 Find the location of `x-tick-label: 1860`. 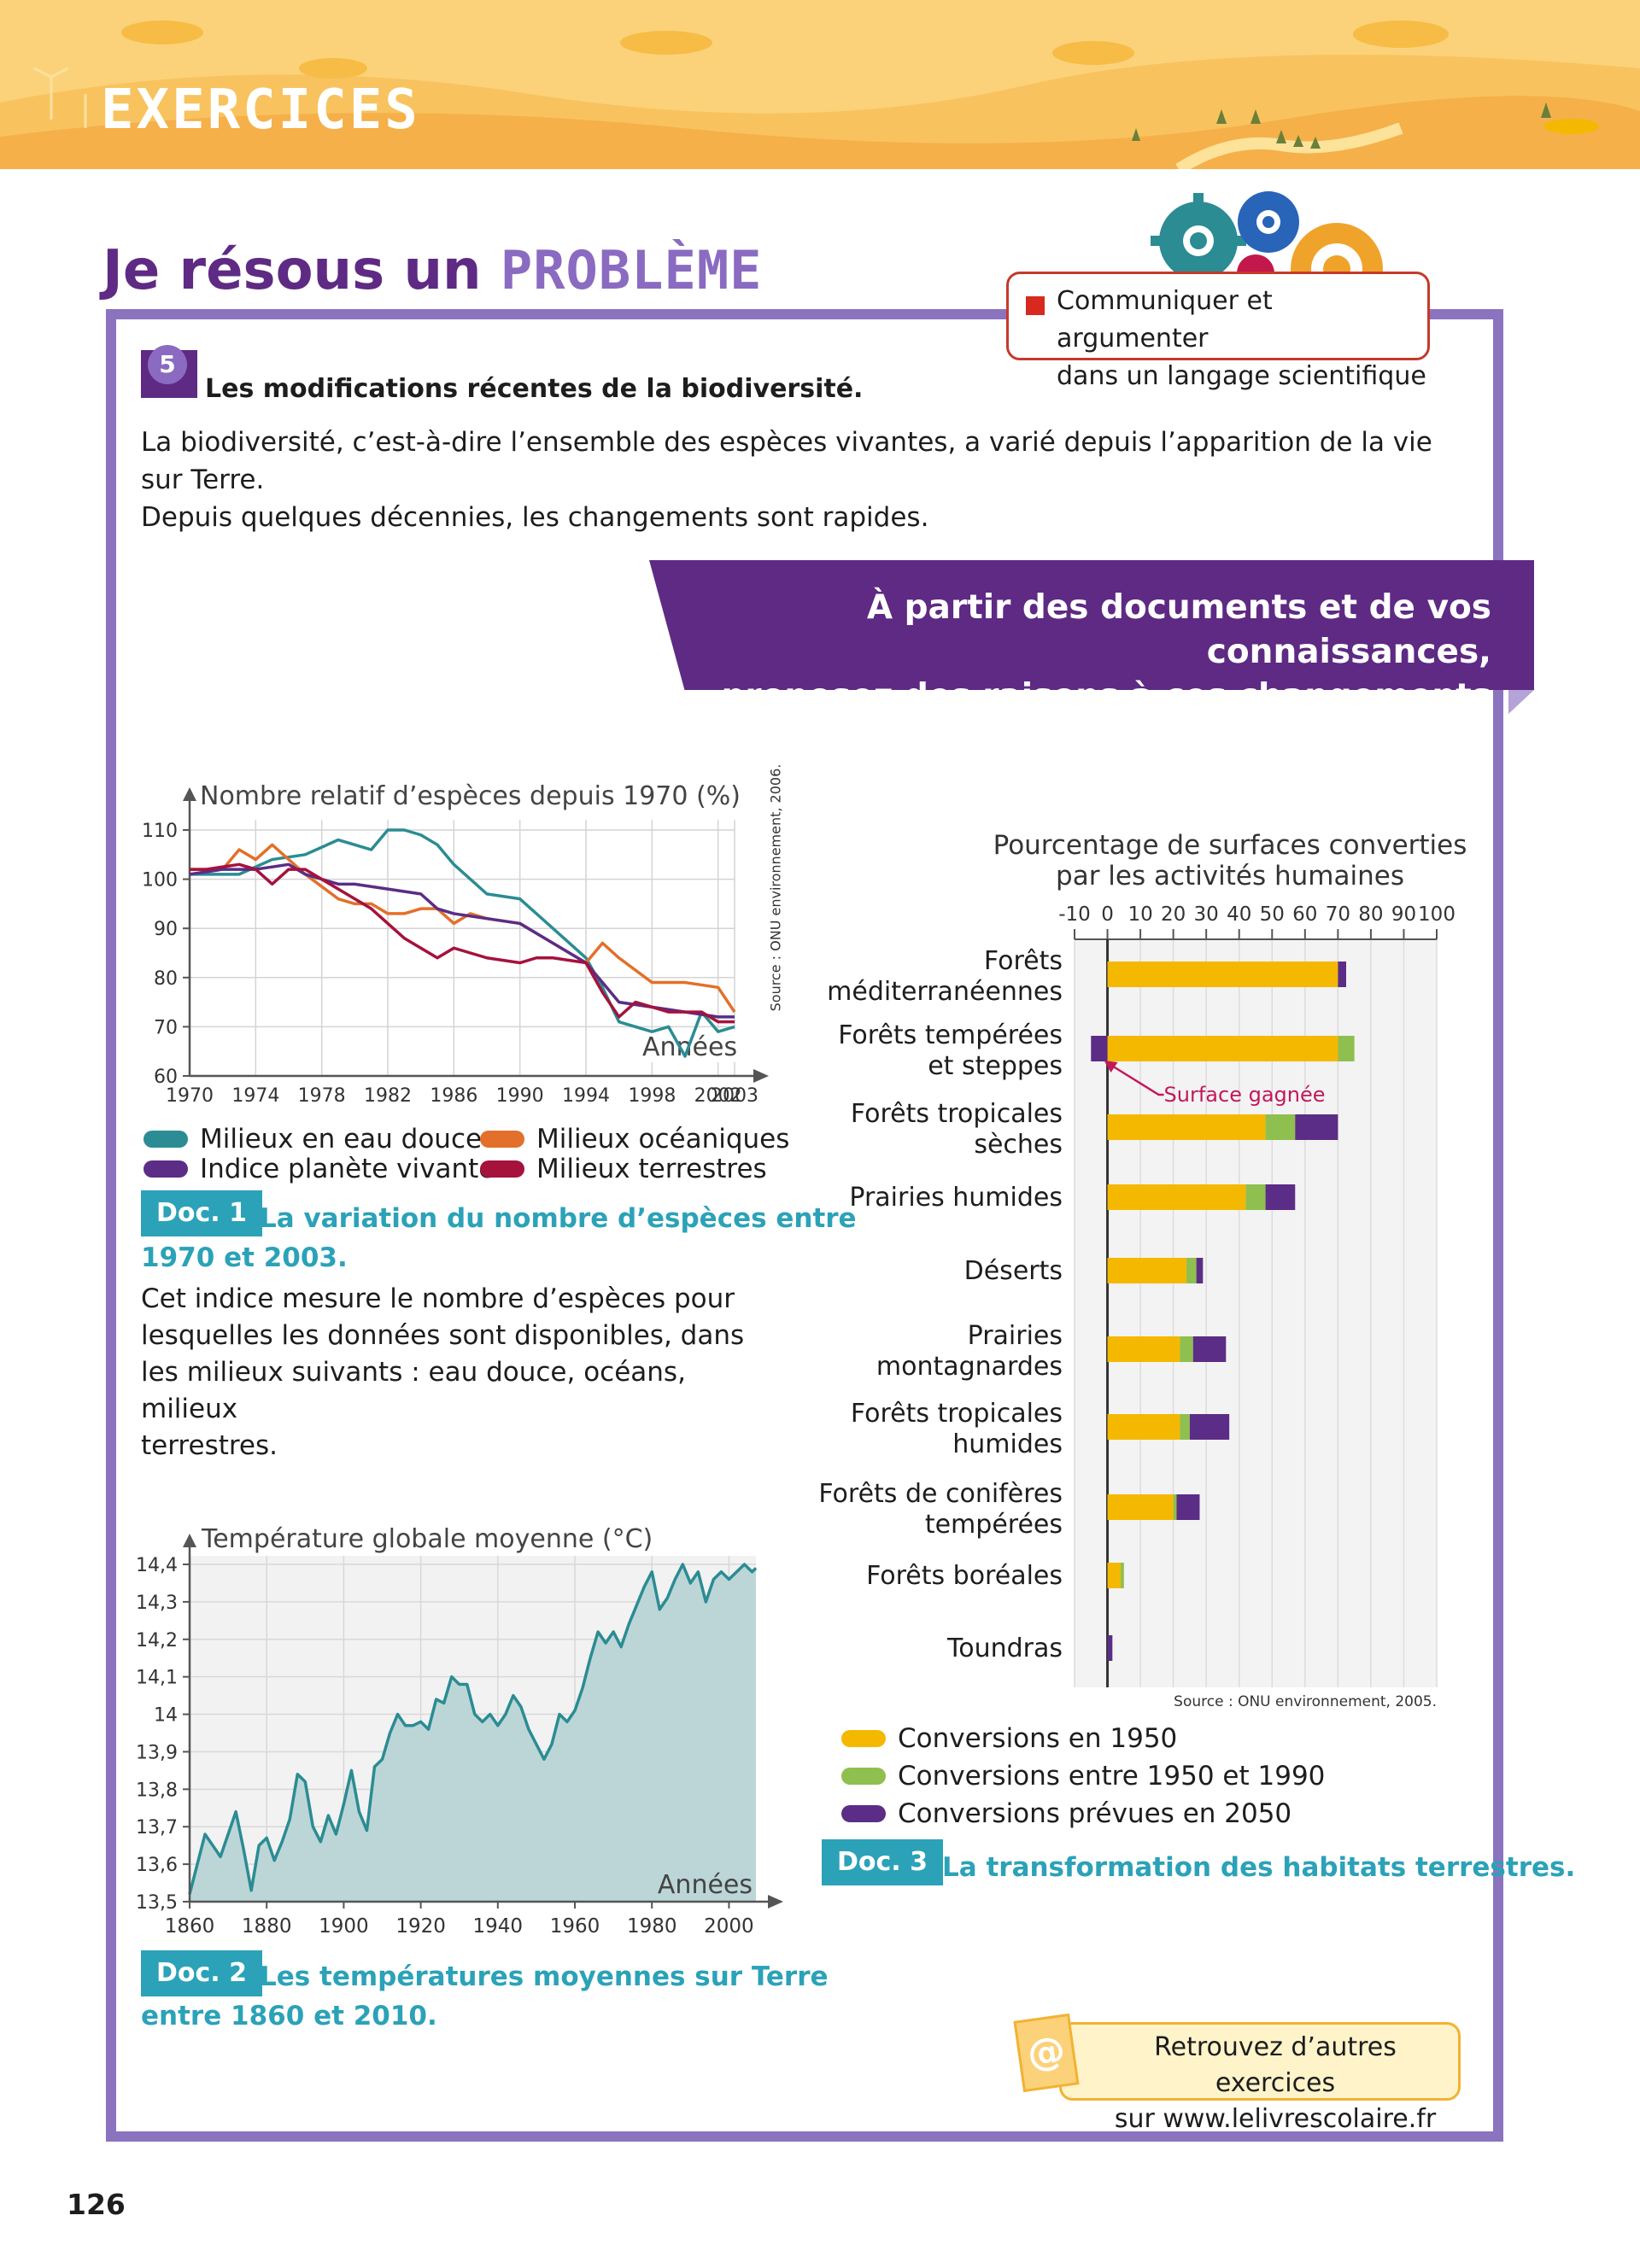

x-tick-label: 1860 is located at coordinates (190, 1926).